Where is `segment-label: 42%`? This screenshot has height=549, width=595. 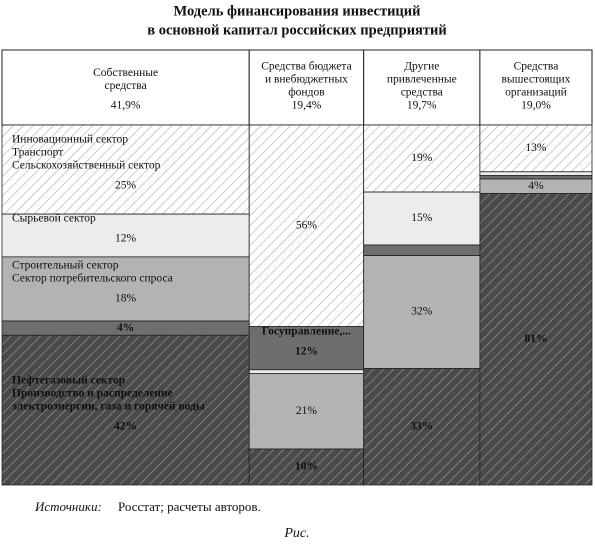 segment-label: 42% is located at coordinates (125, 426).